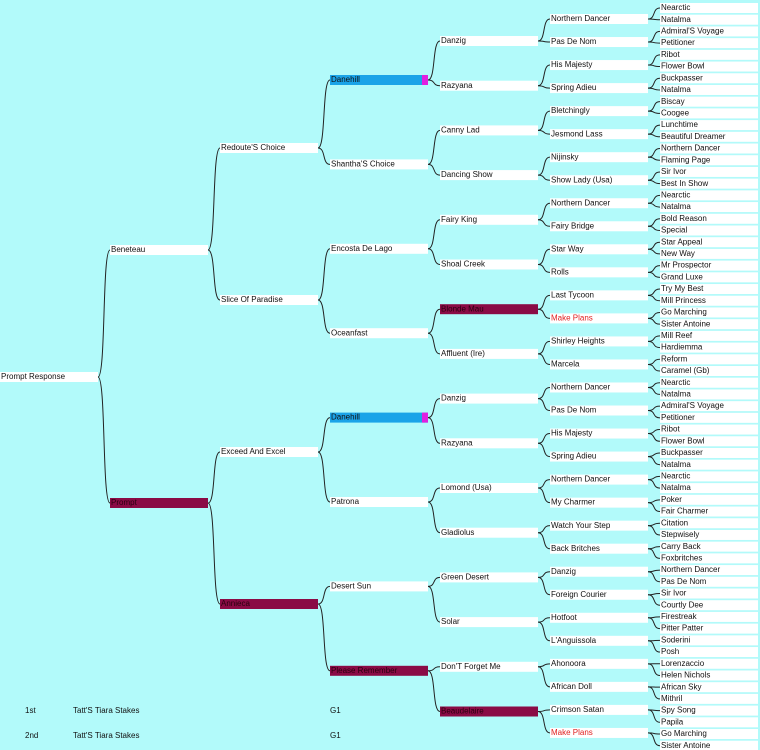  Describe the element at coordinates (564, 617) in the screenshot. I see `horse-name: Hotfoot` at that location.